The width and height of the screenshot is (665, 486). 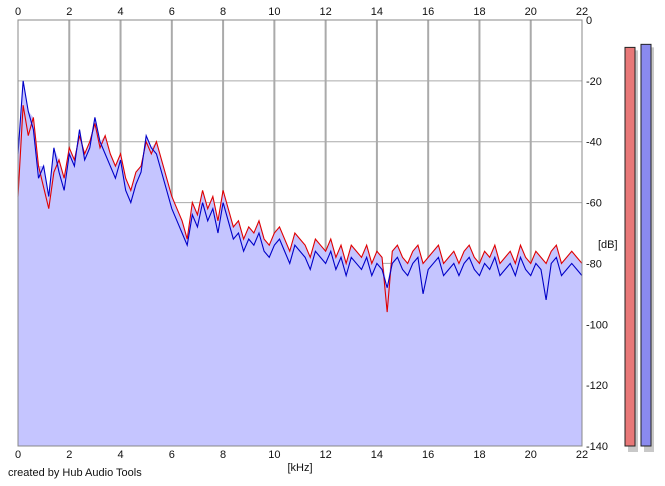 I want to click on x-tick-label-bottom: 16, so click(x=428, y=455).